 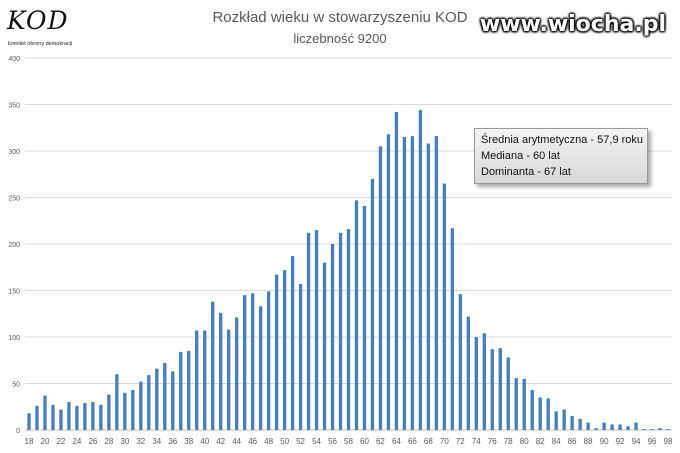 What do you see at coordinates (60, 441) in the screenshot?
I see `x-tick-label: 22` at bounding box center [60, 441].